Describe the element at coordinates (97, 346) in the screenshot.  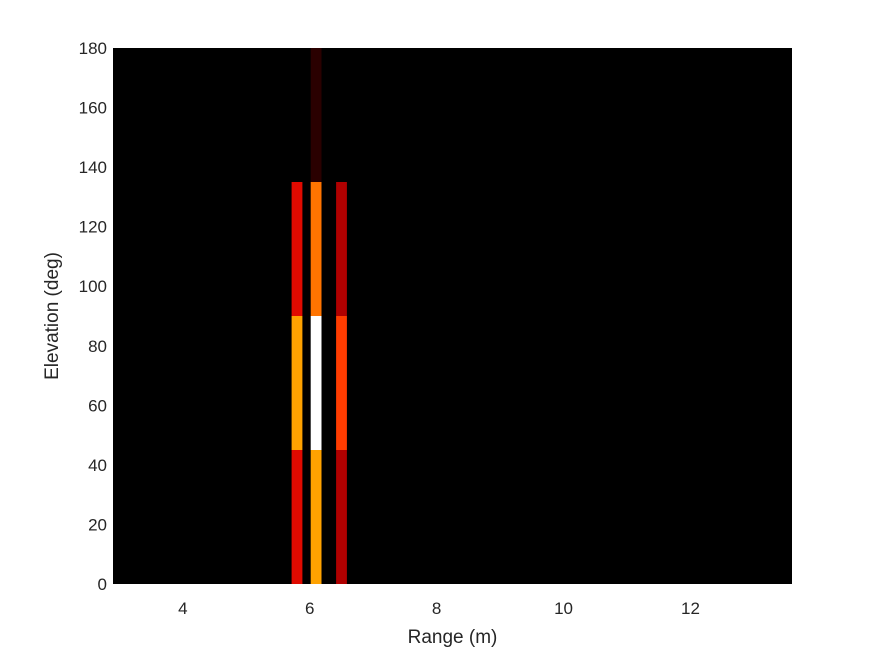
I see `y-tick-label: 80` at that location.